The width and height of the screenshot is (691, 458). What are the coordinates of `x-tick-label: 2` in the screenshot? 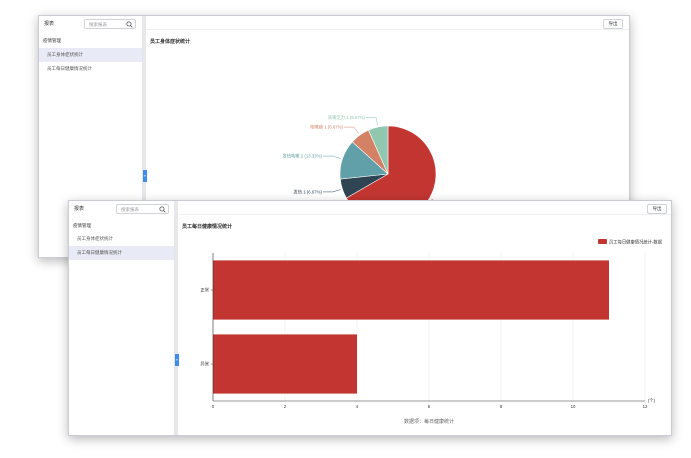 It's located at (285, 406).